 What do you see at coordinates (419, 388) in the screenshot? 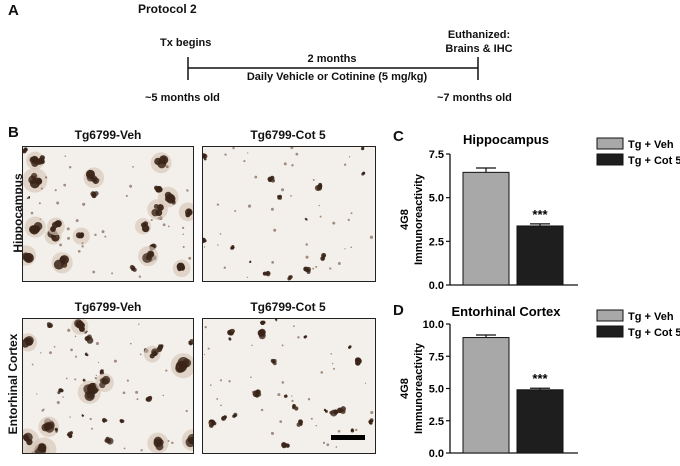
I see `y-label-line-2: Immunoreactivity` at bounding box center [419, 388].